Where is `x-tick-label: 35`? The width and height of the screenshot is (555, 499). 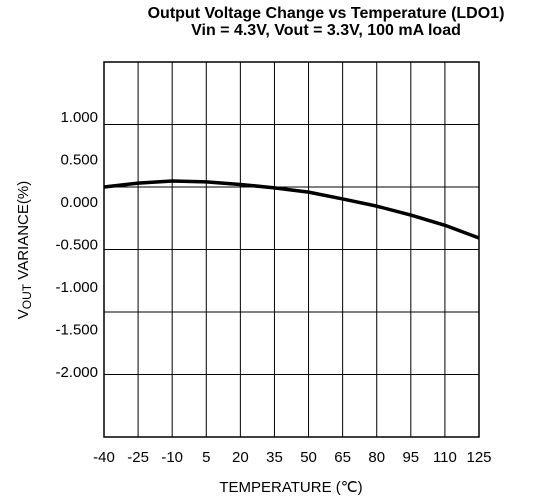
x-tick-label: 35 is located at coordinates (274, 457).